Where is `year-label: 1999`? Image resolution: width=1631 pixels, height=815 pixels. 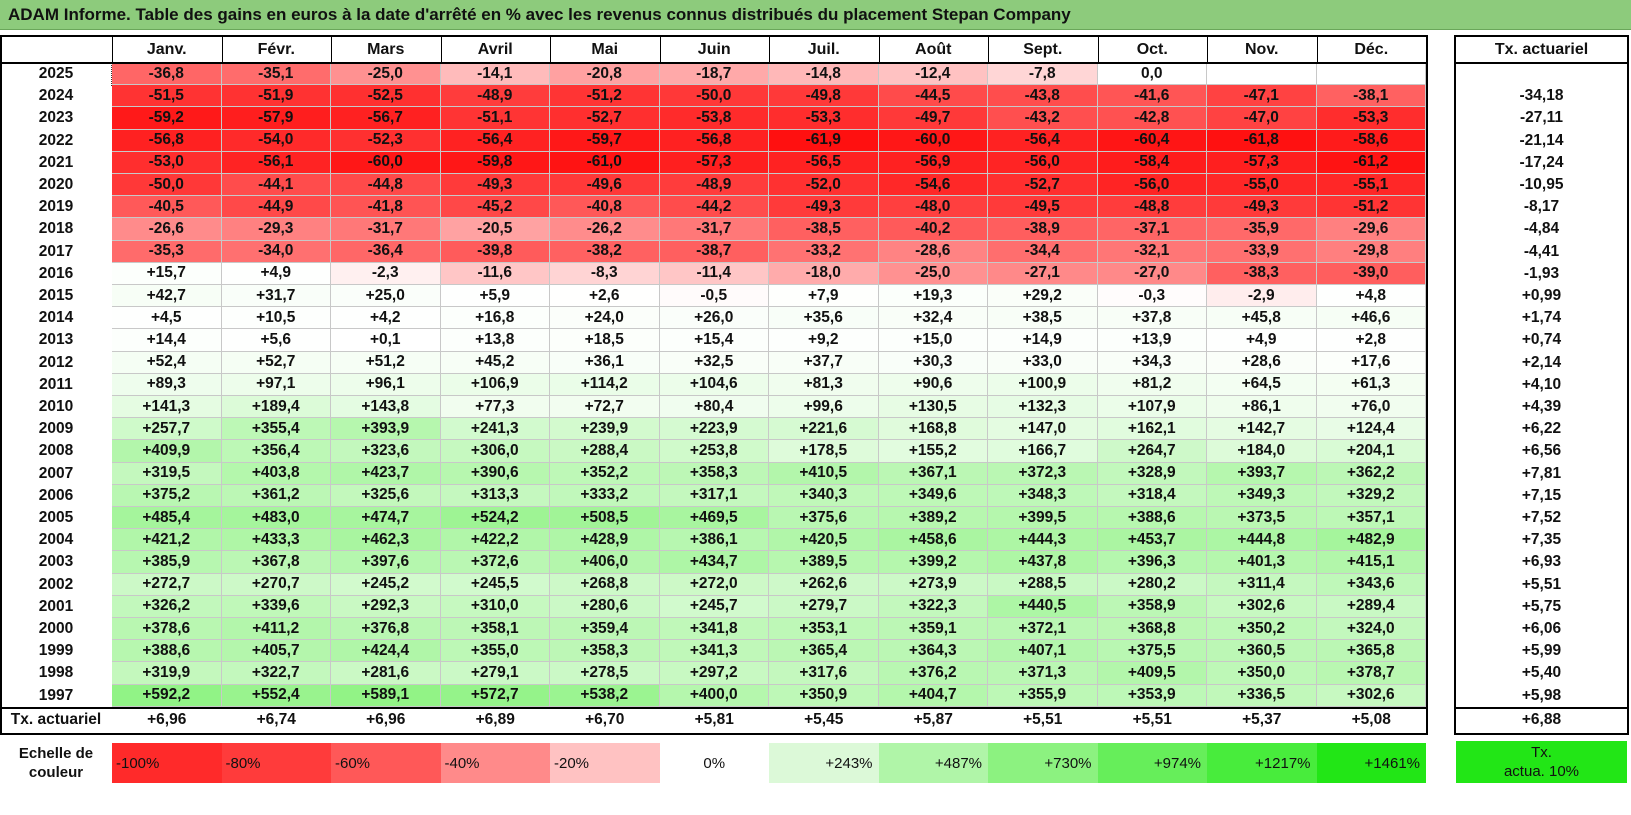
year-label: 1999 is located at coordinates (56, 651).